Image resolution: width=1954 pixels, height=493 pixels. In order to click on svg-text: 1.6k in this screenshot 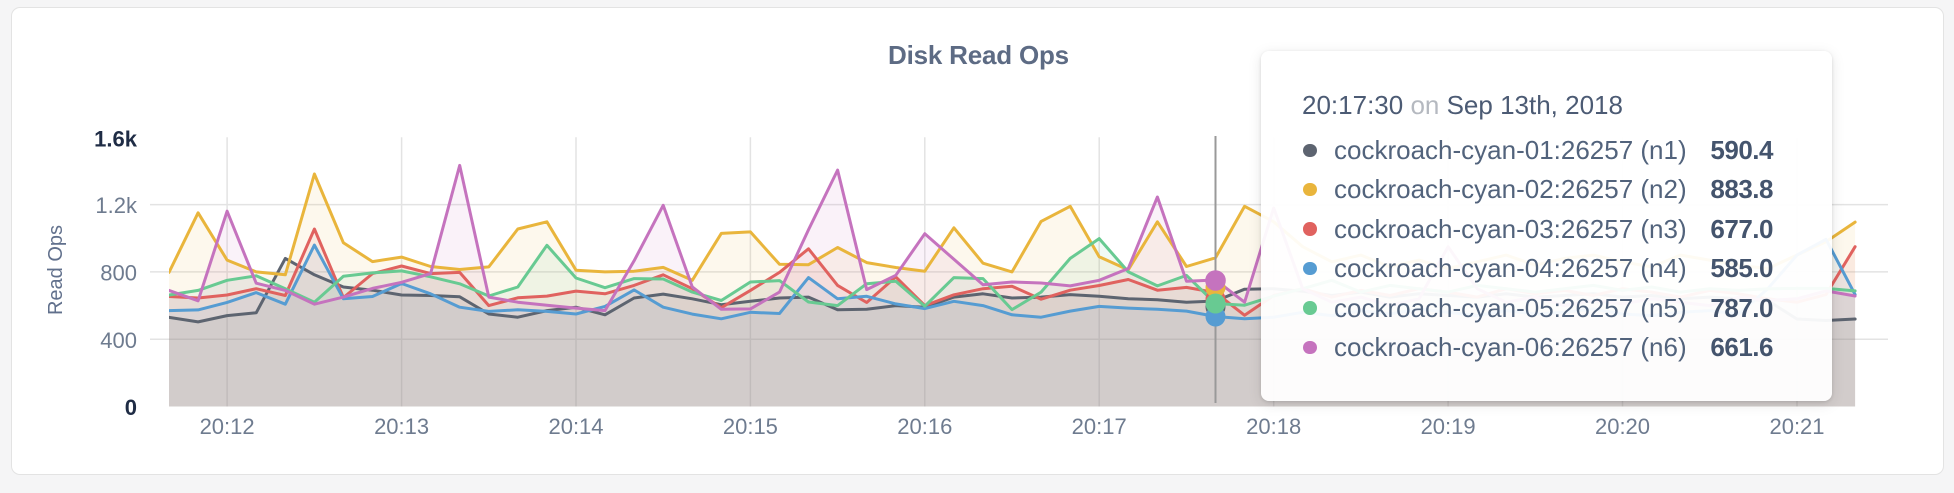, I will do `click(116, 139)`.